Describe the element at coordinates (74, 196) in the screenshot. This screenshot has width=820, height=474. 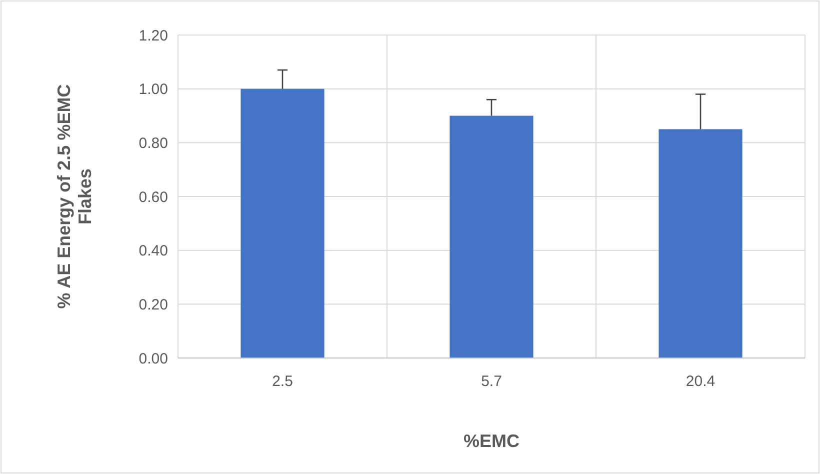
I see `y-axis-title: % AE Energy of 2.5 %EMC Flakes` at that location.